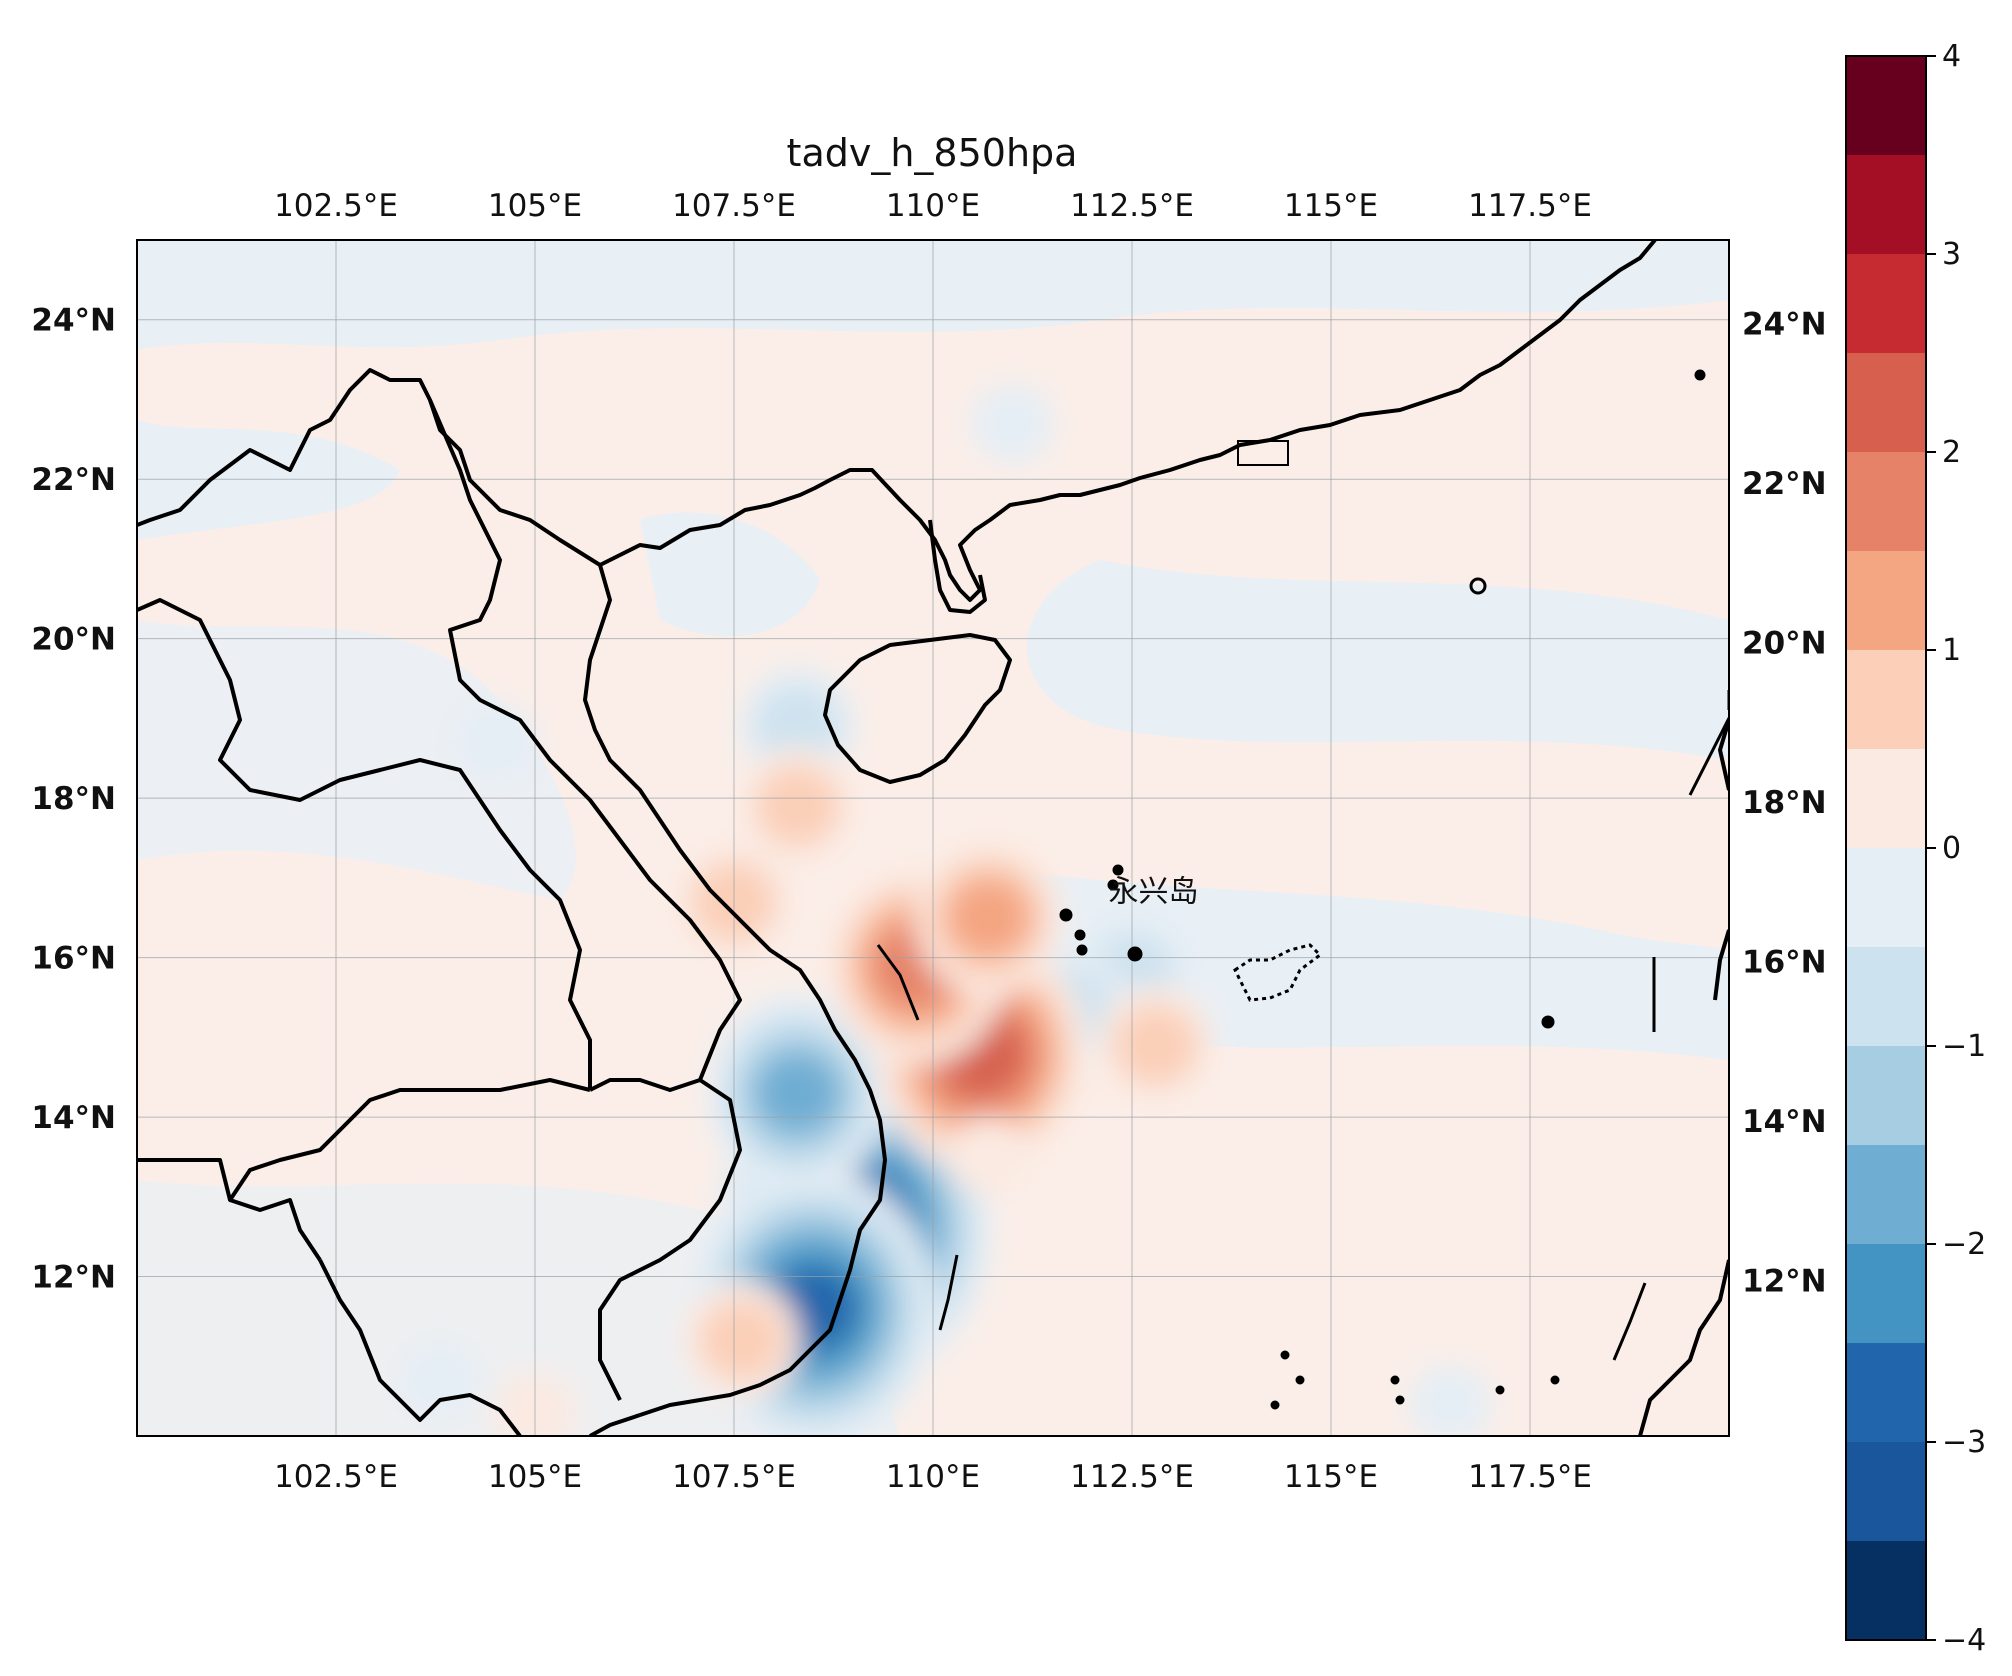 The width and height of the screenshot is (2012, 1676). Describe the element at coordinates (1331, 206) in the screenshot. I see `lon-tick-top-5: 115°E` at that location.